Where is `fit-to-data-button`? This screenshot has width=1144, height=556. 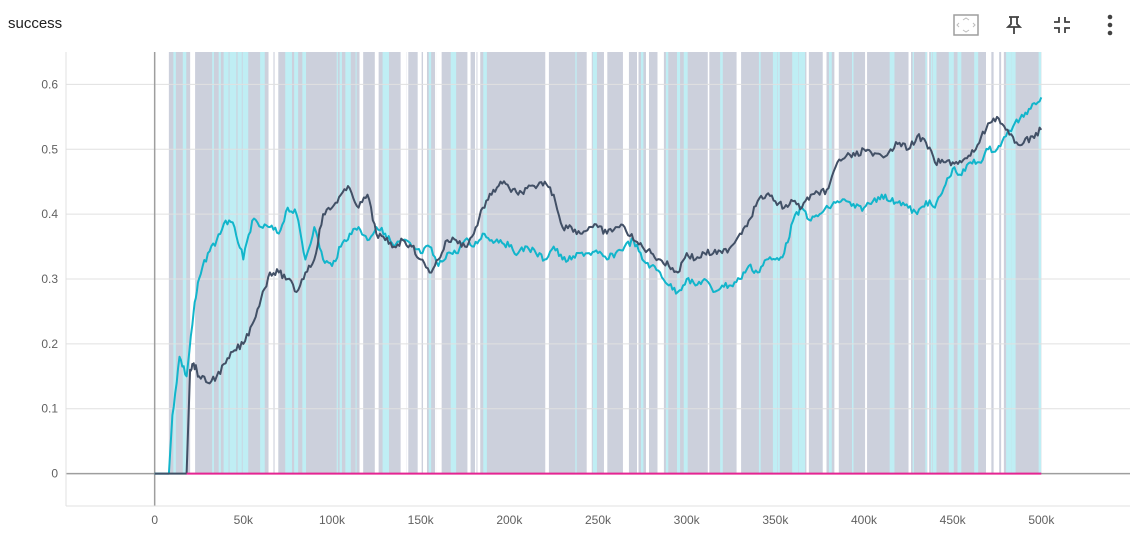
fit-to-data-button is located at coordinates (966, 25).